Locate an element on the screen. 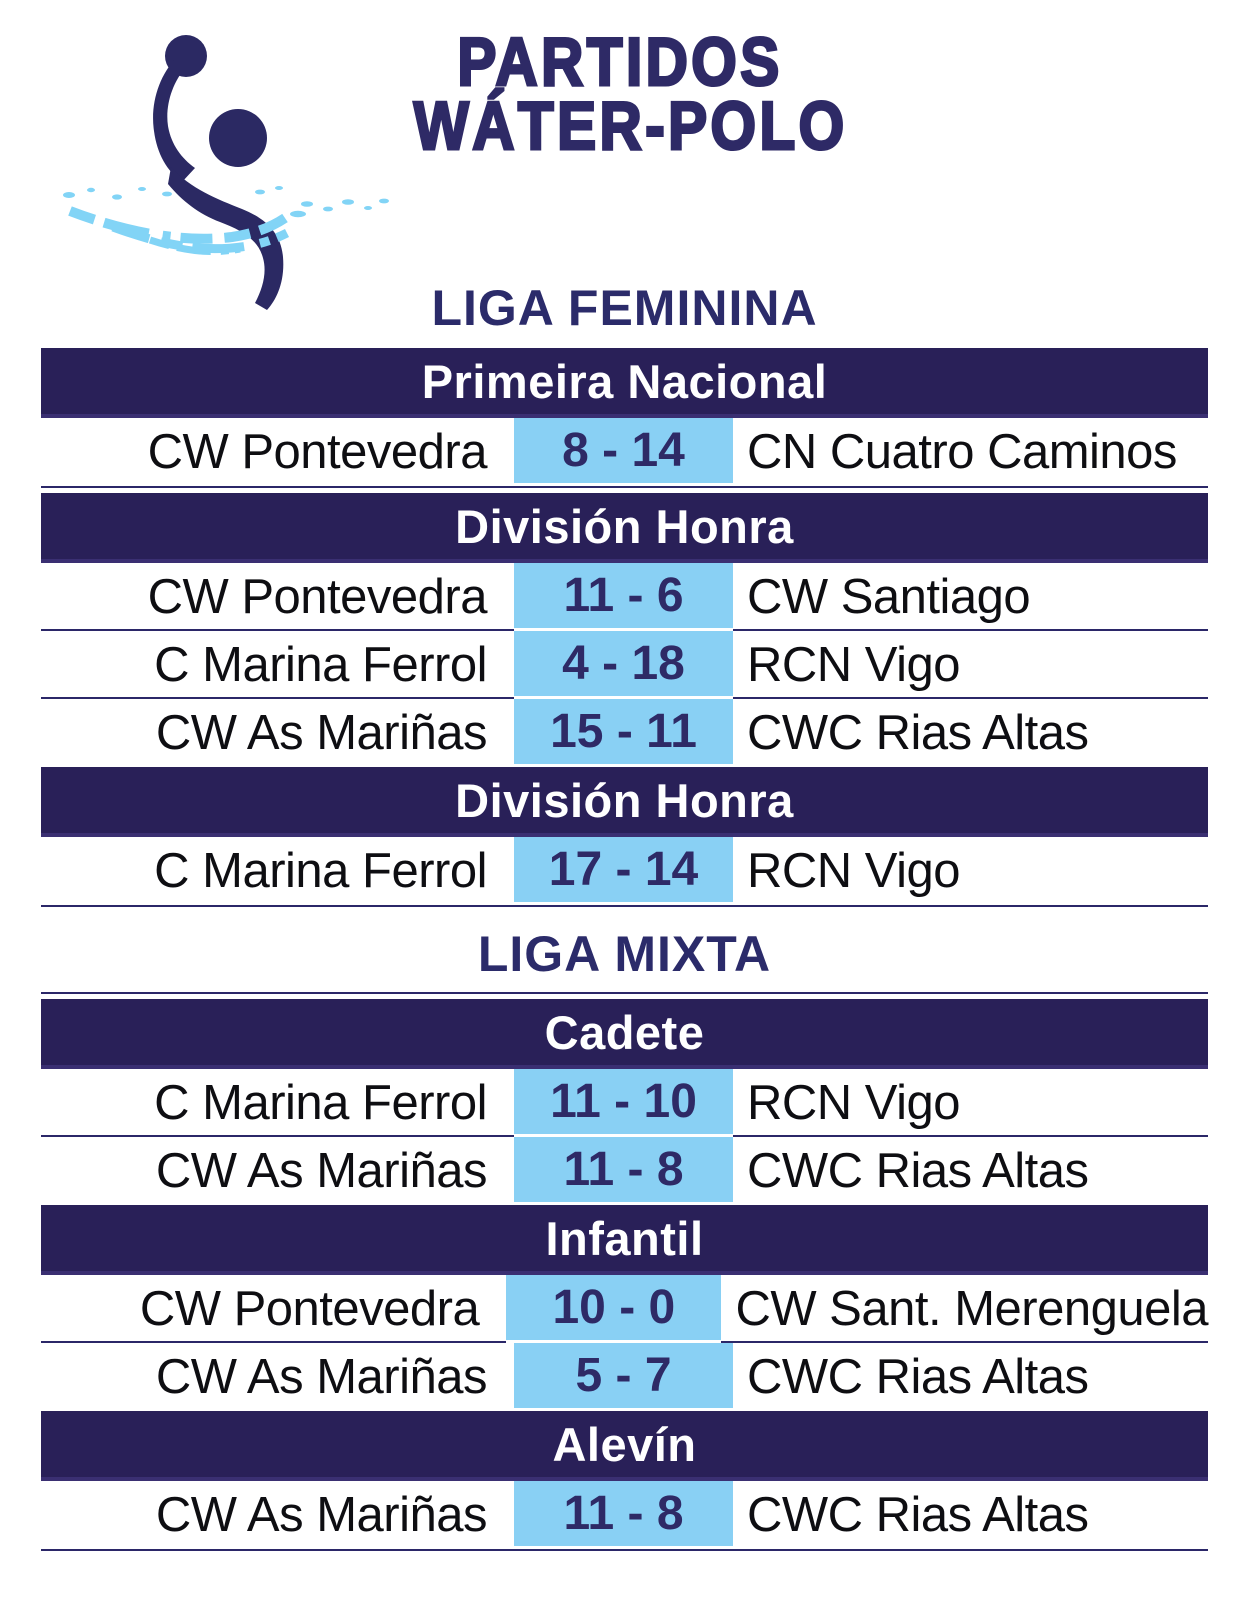 This screenshot has height=1622, width=1258. poster-title: PARTIDOS WÁTER-POLO is located at coordinates (630, 94).